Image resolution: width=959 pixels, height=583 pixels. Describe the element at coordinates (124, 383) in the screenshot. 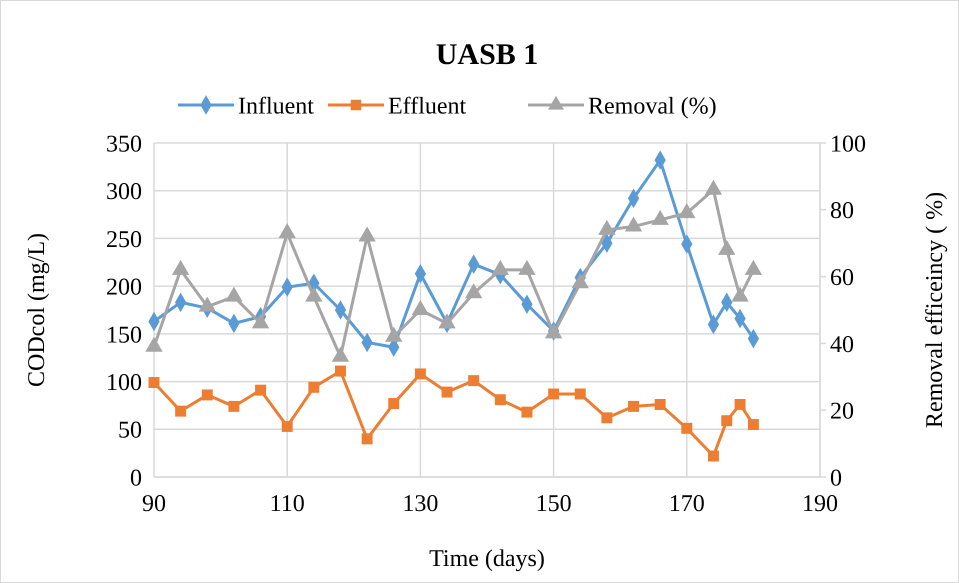

I see `y-tick-label: 100` at that location.